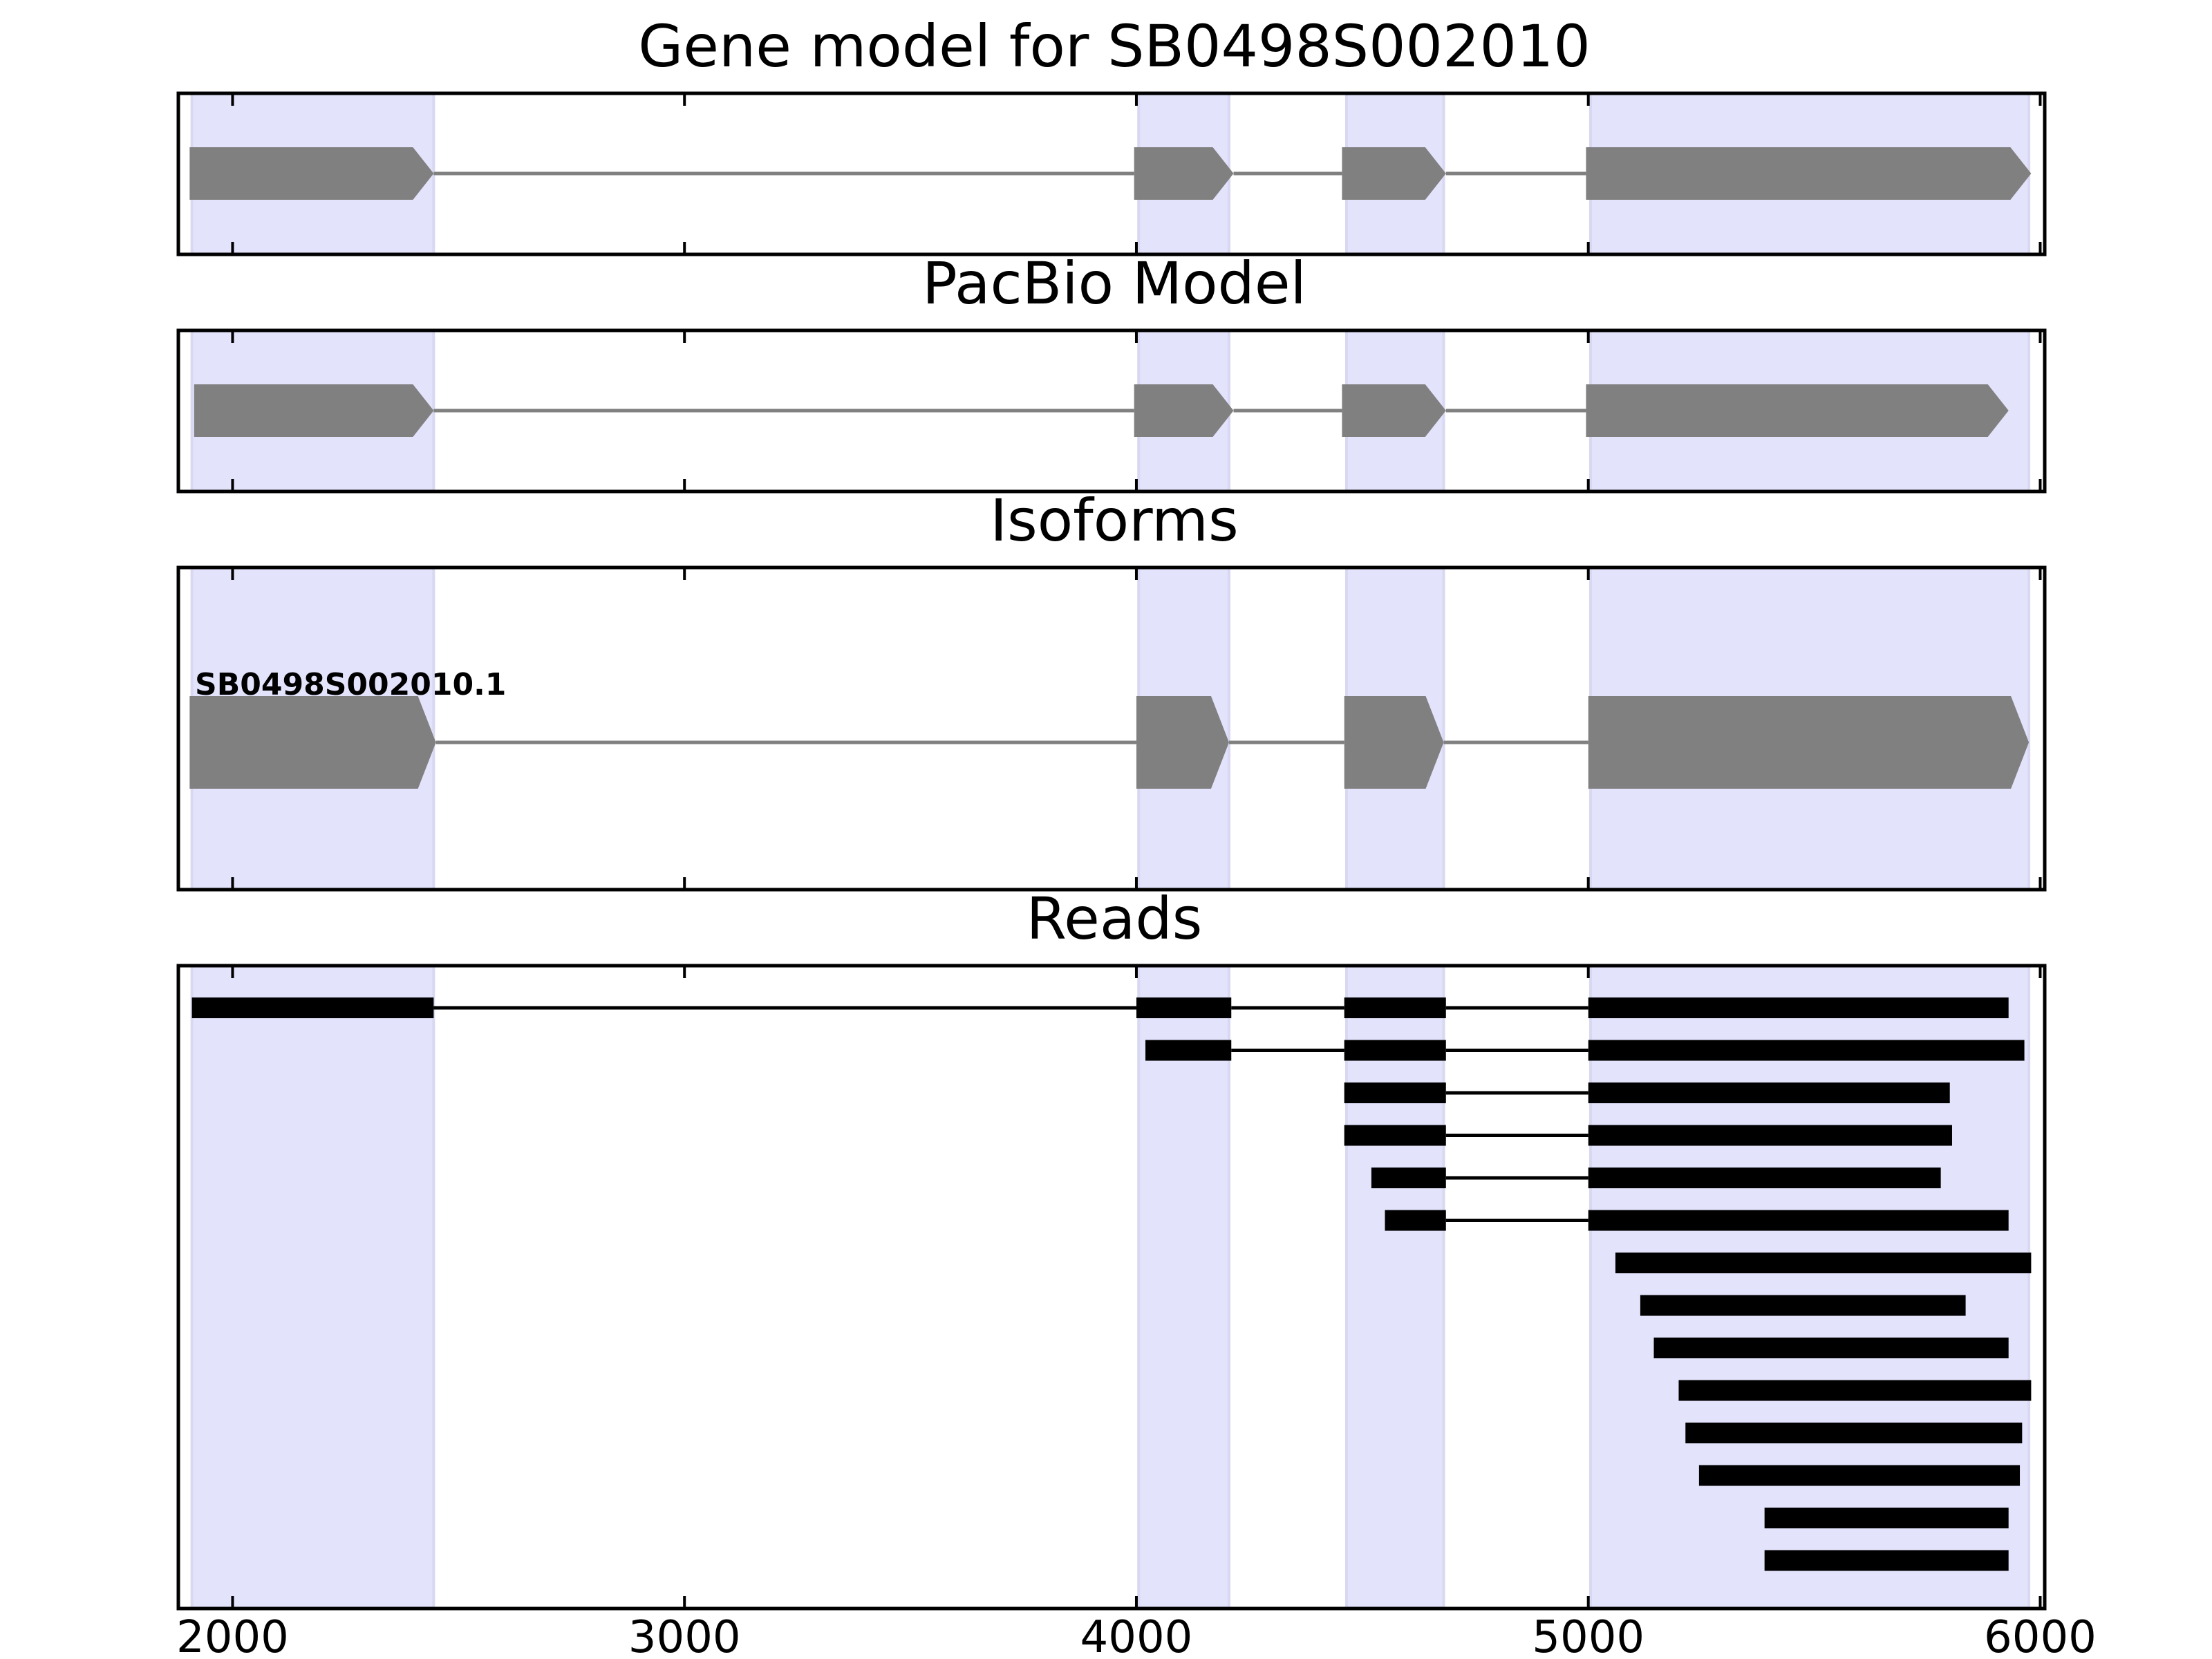 The width and height of the screenshot is (2212, 1659). What do you see at coordinates (684, 1635) in the screenshot?
I see `x-tick-label: 3000` at bounding box center [684, 1635].